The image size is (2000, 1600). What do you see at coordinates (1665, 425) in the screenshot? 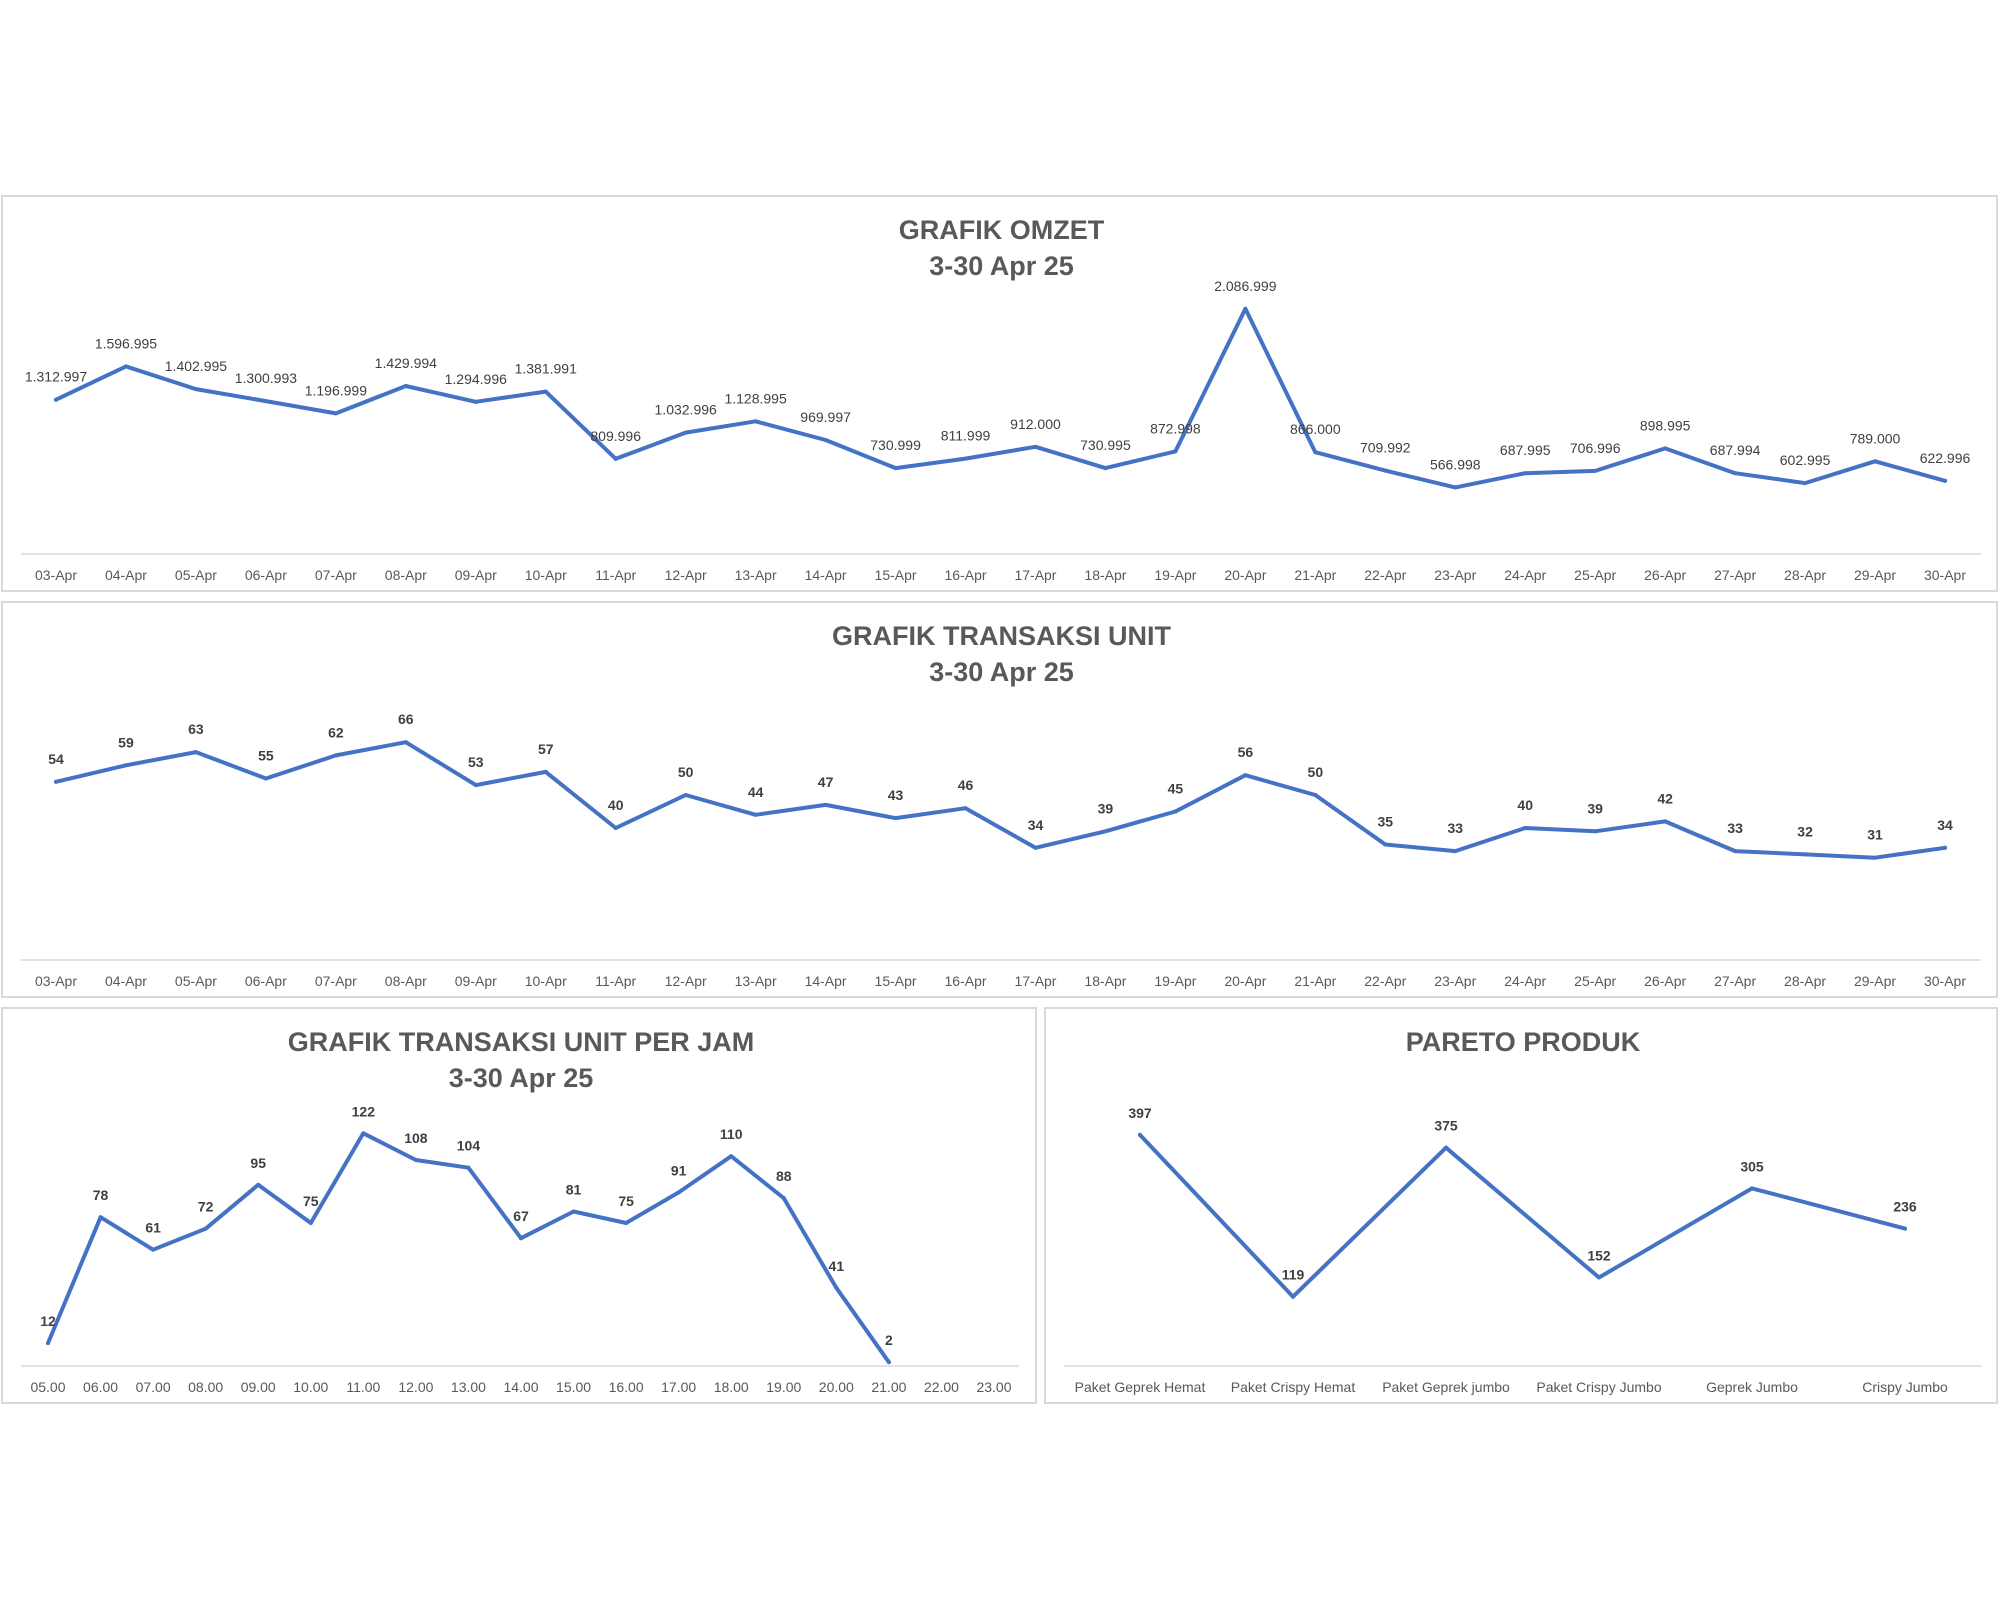
I see `data-label: 898.995` at bounding box center [1665, 425].